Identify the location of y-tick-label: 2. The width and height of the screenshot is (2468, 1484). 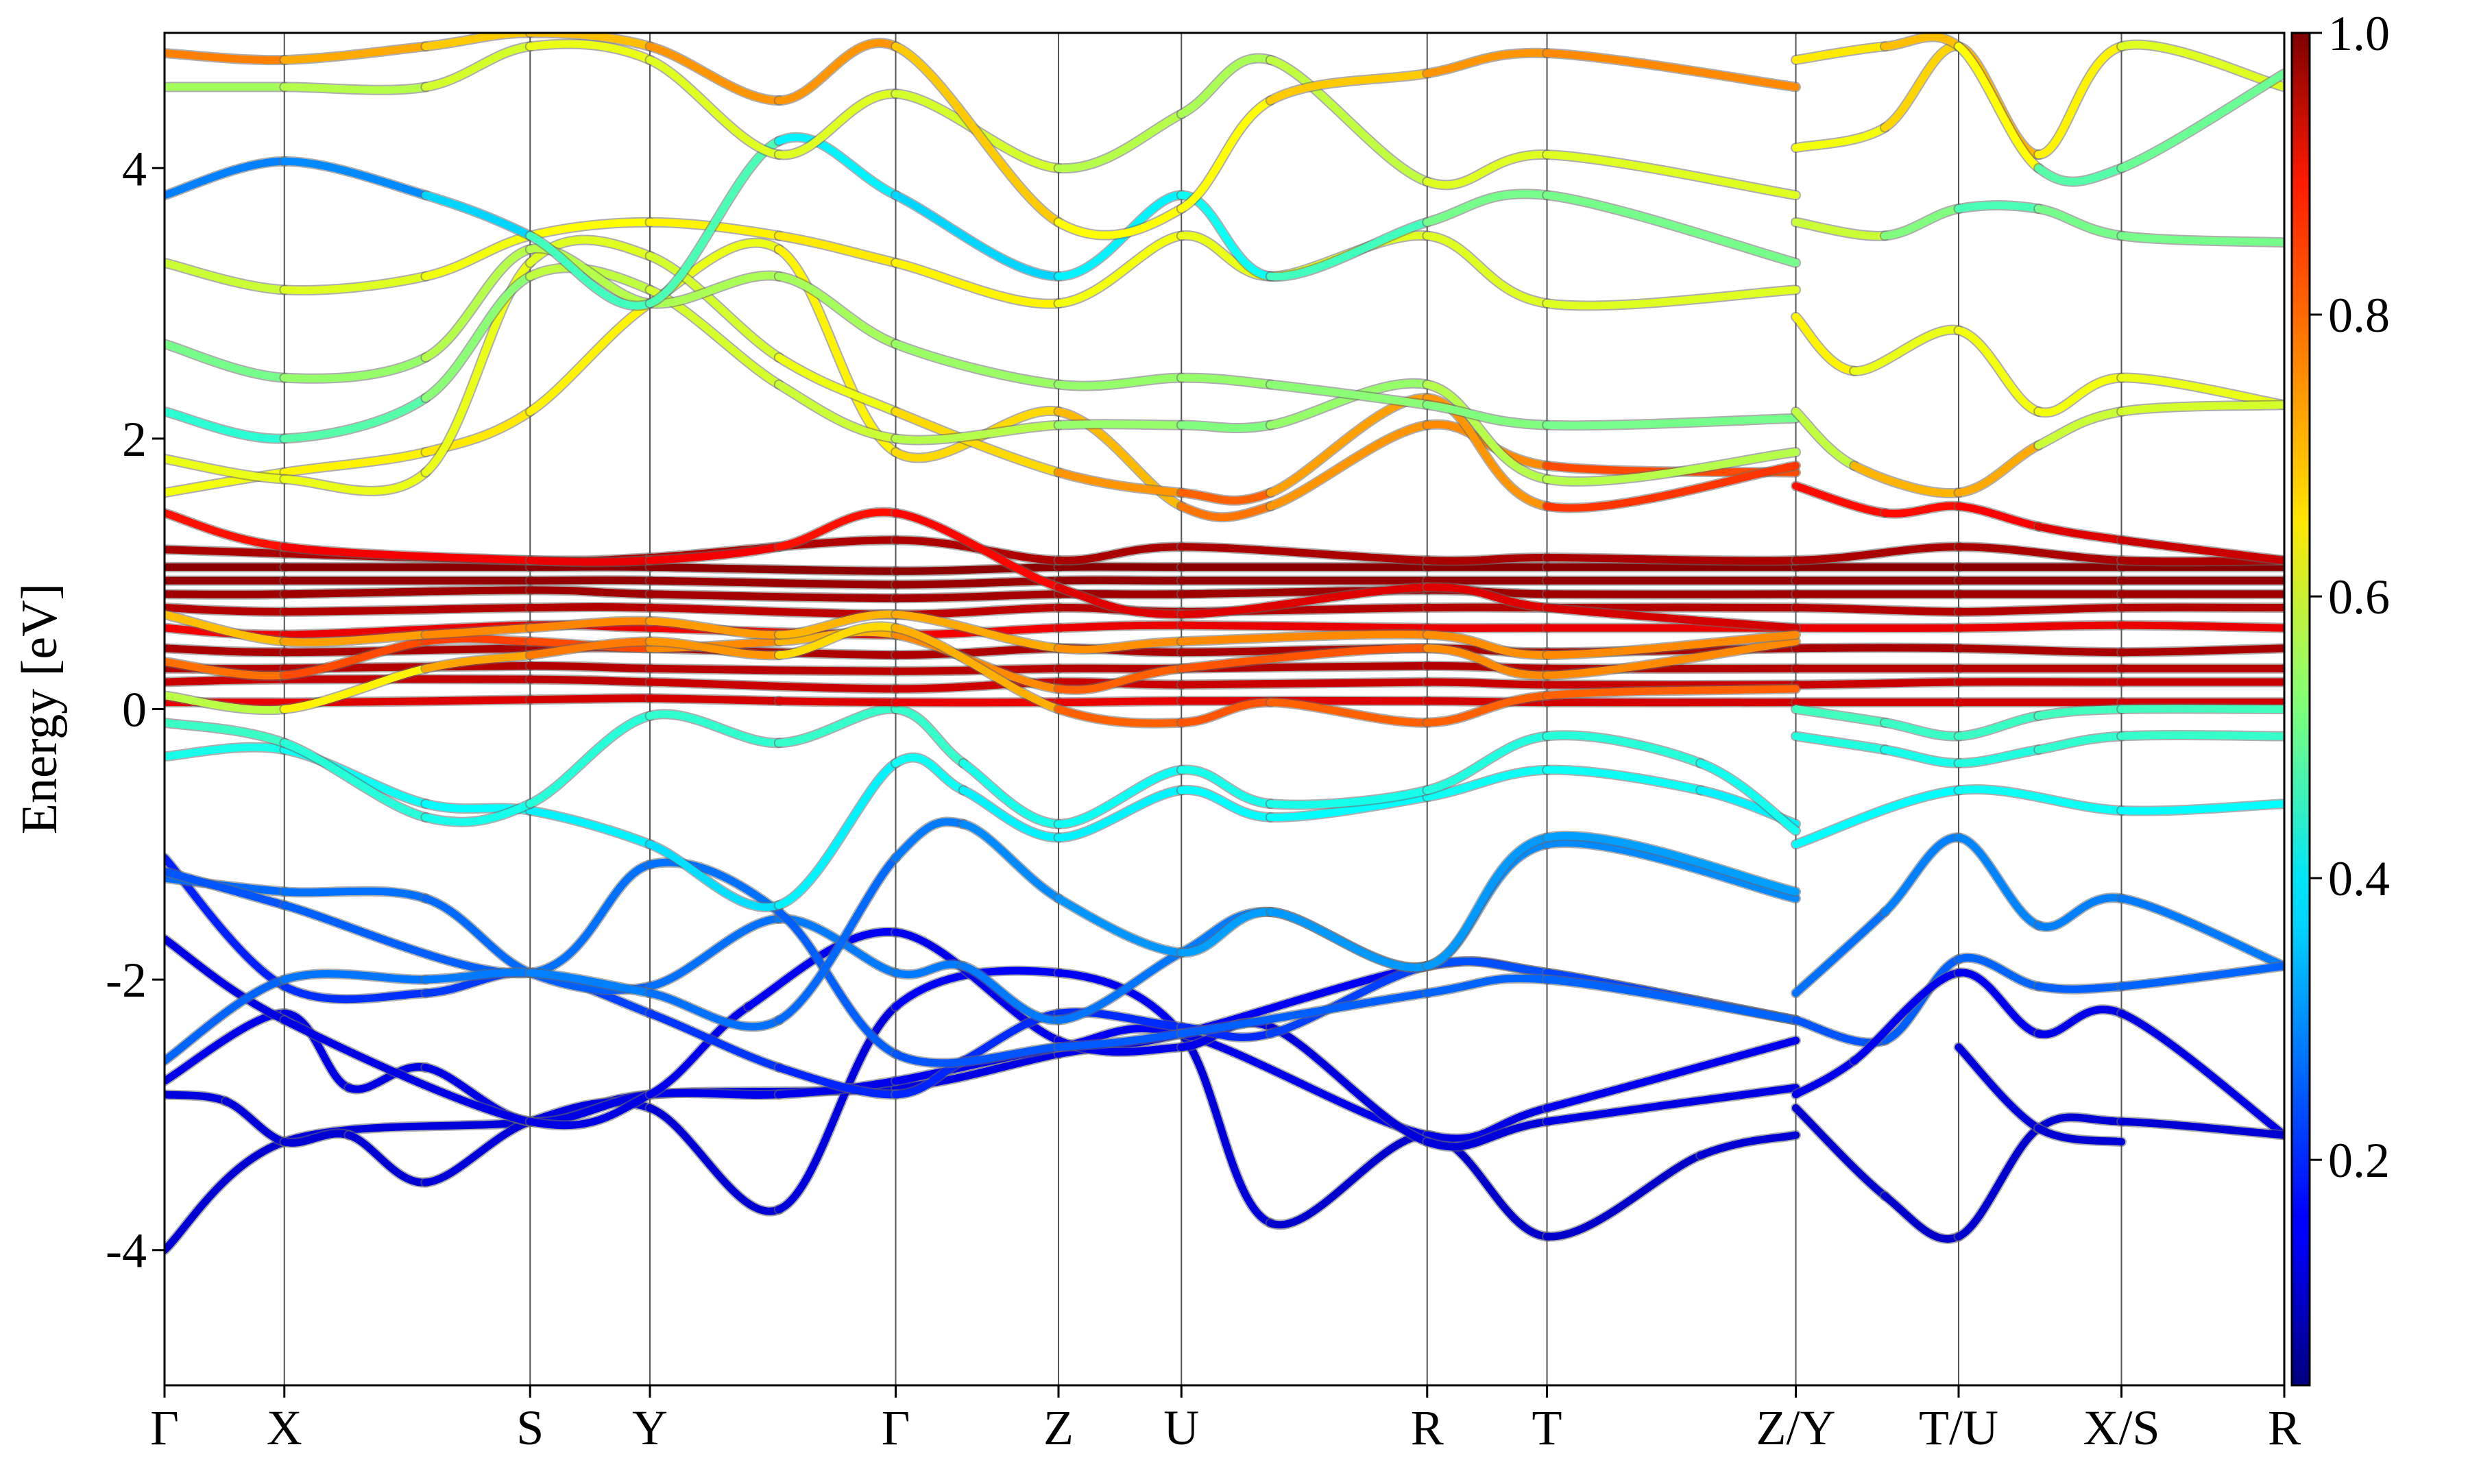
(135, 439).